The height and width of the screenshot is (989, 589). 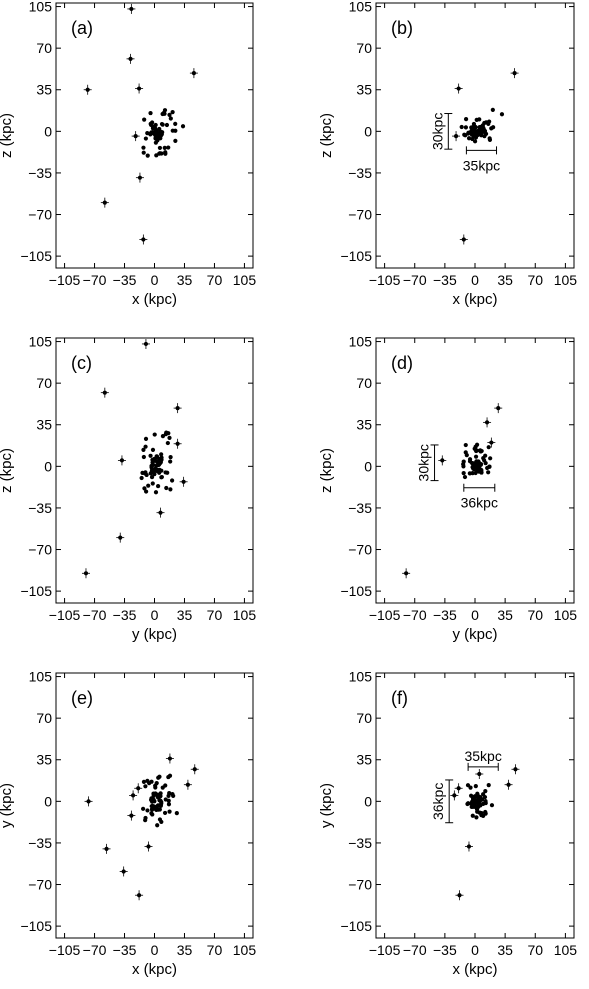 I want to click on y-tick-label: 35, so click(x=44, y=90).